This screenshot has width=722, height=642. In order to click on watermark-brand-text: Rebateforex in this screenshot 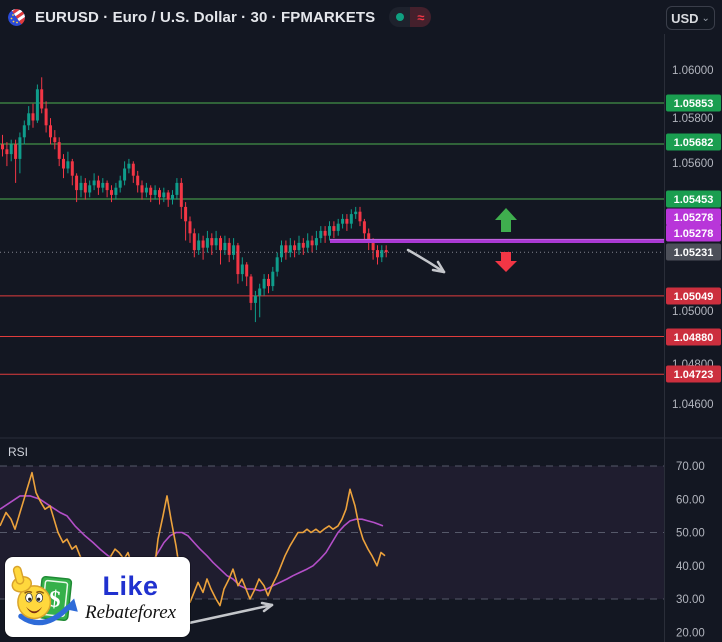, I will do `click(131, 612)`.